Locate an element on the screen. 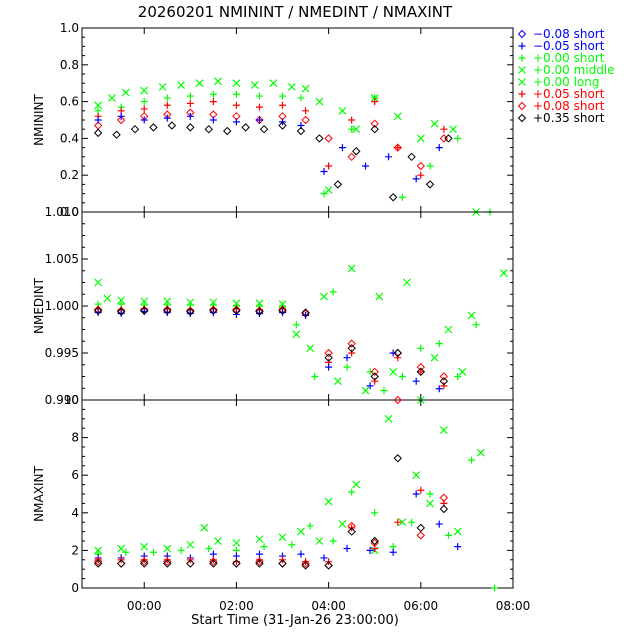 This screenshot has width=640, height=640. y-tick-label: 0.2 is located at coordinates (69, 175).